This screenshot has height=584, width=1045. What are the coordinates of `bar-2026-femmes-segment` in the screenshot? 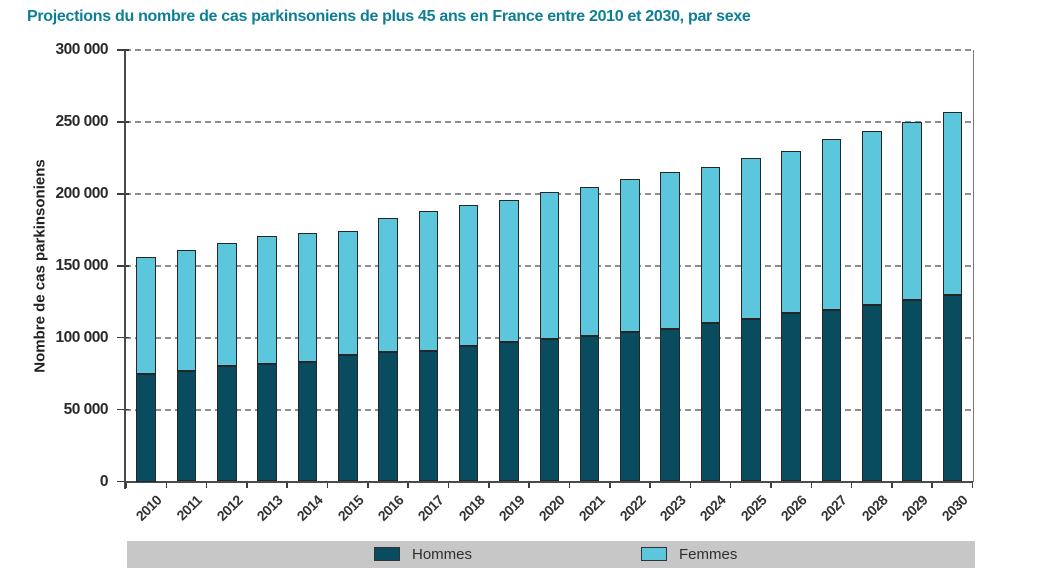 It's located at (791, 232).